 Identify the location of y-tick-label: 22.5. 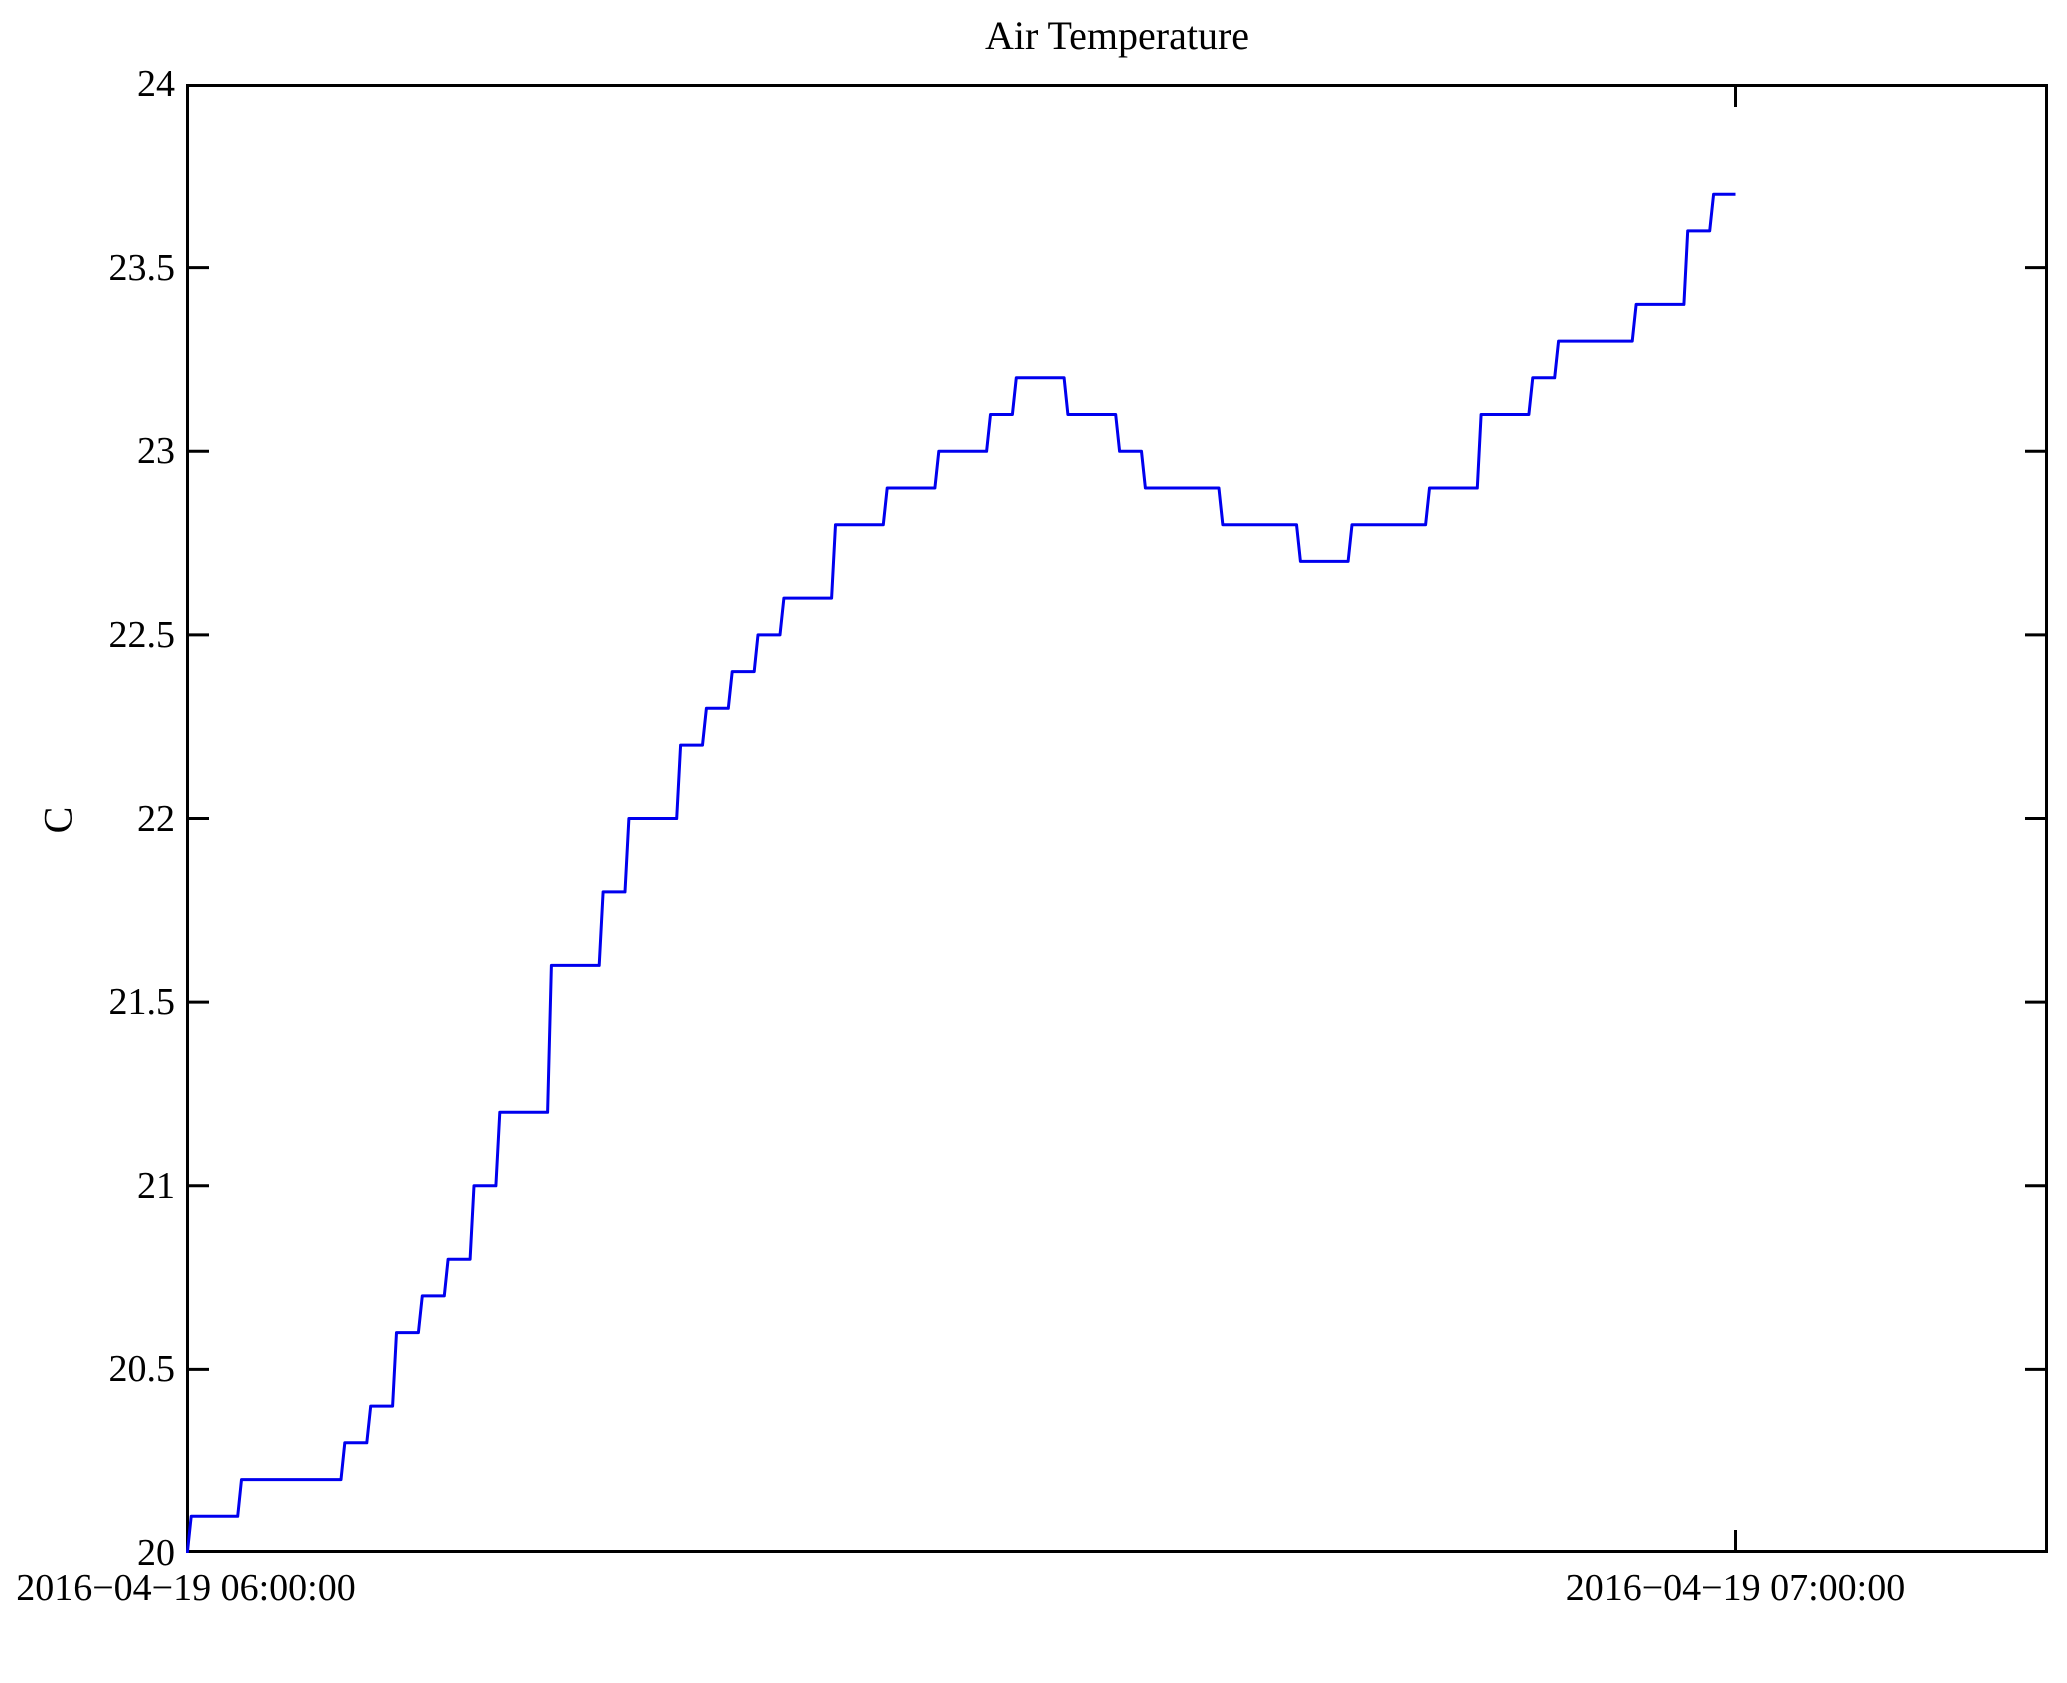
(142, 634).